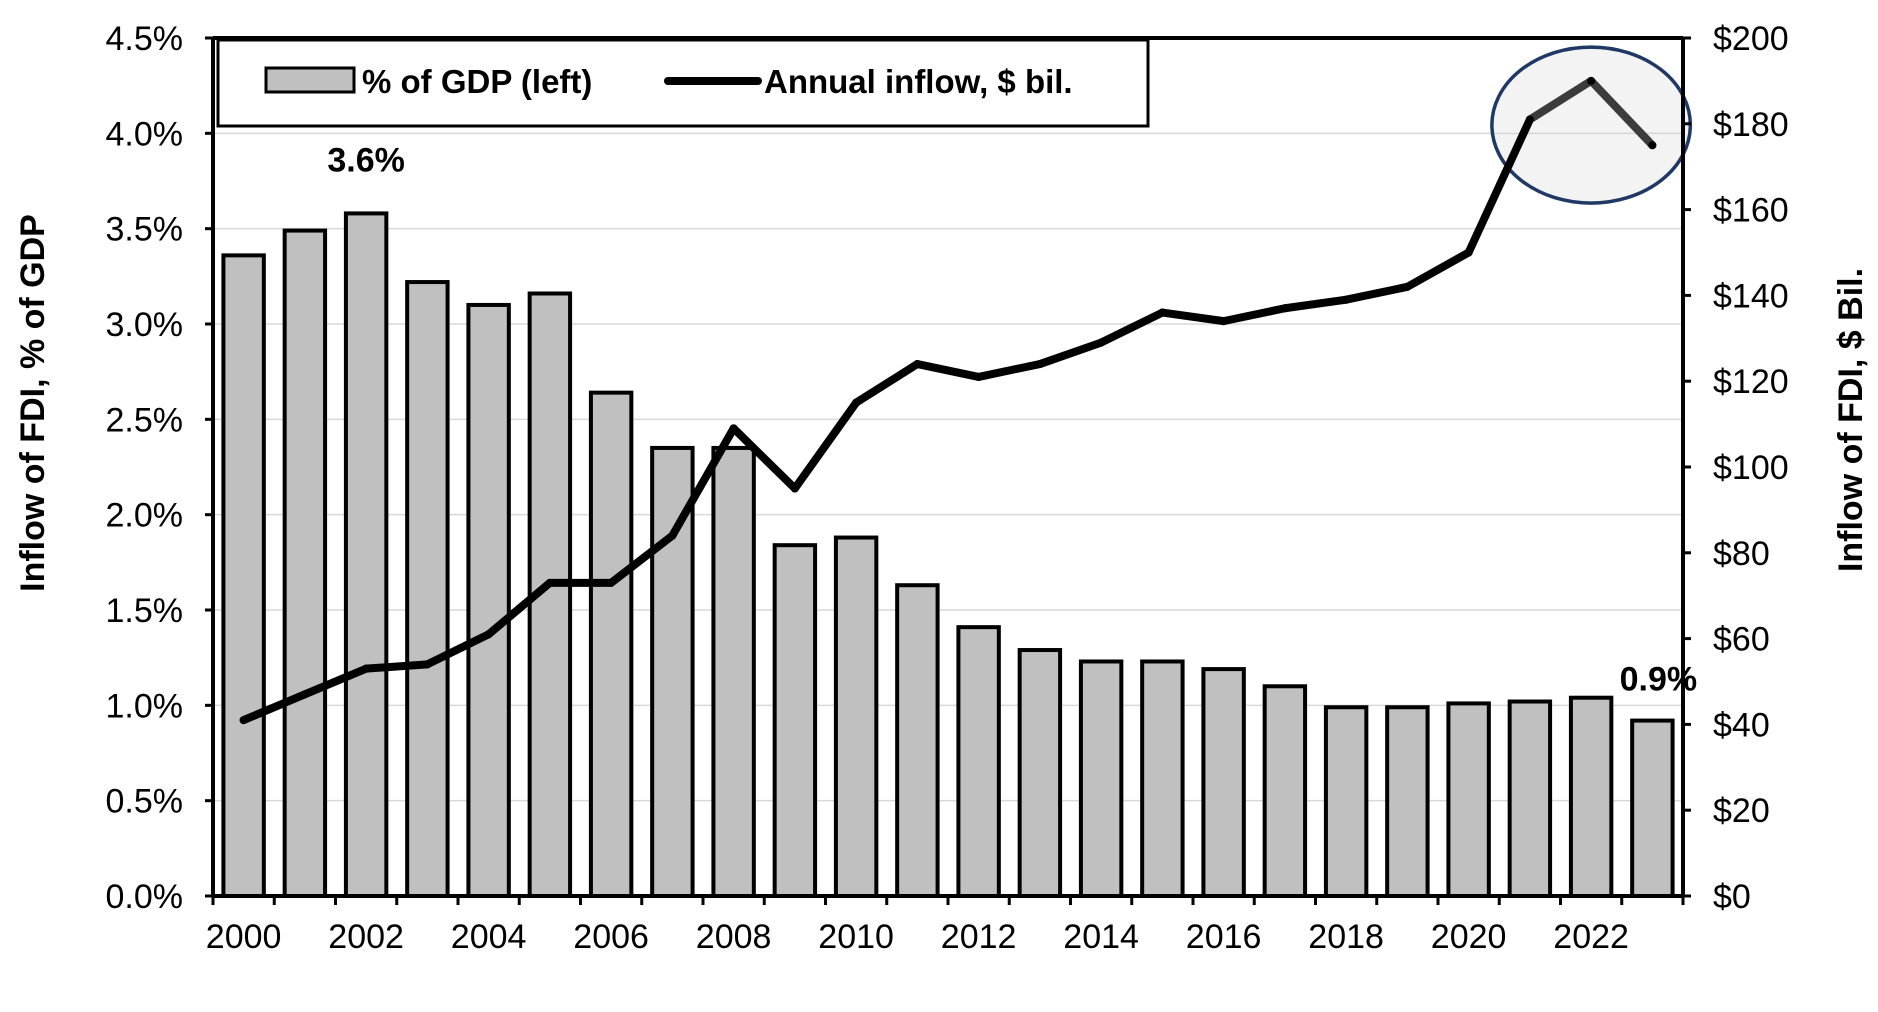 The image size is (1878, 1012). Describe the element at coordinates (1468, 252) in the screenshot. I see `line-point-2020` at that location.